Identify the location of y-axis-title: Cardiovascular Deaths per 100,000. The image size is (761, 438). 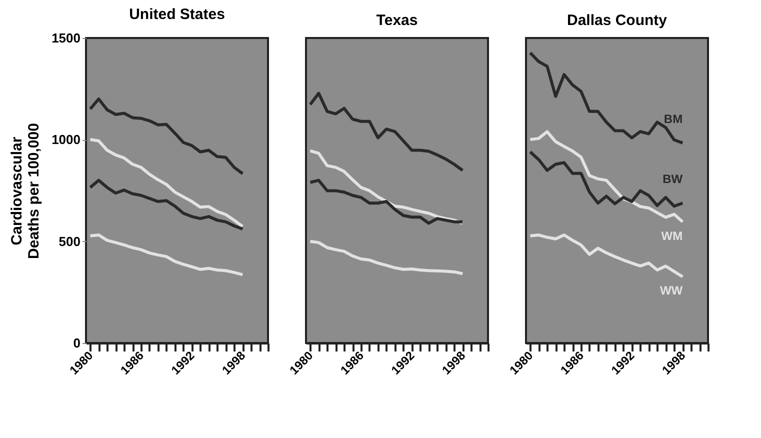
(25, 191).